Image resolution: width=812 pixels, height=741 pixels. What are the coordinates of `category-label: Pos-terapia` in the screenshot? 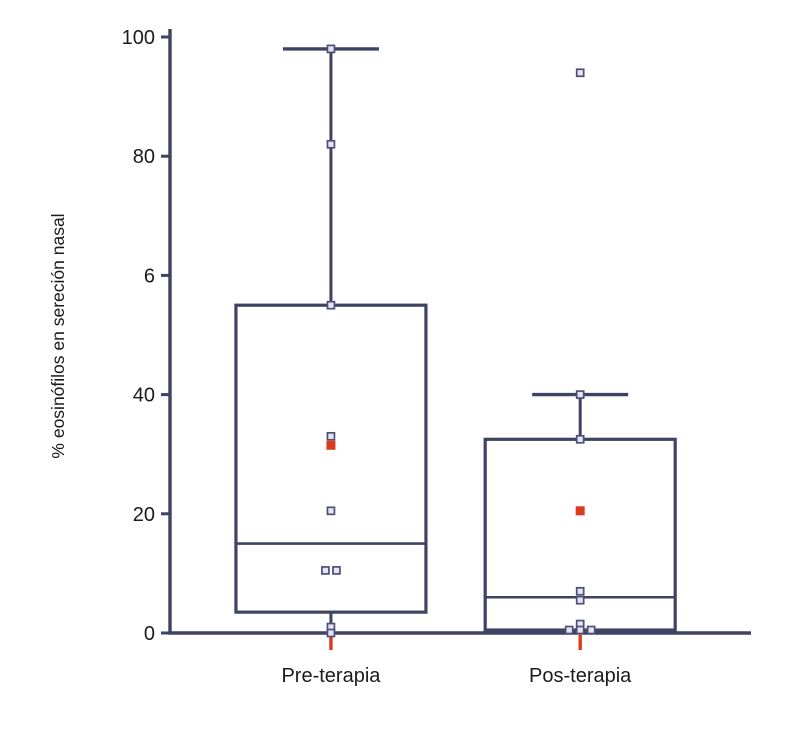 It's located at (580, 676).